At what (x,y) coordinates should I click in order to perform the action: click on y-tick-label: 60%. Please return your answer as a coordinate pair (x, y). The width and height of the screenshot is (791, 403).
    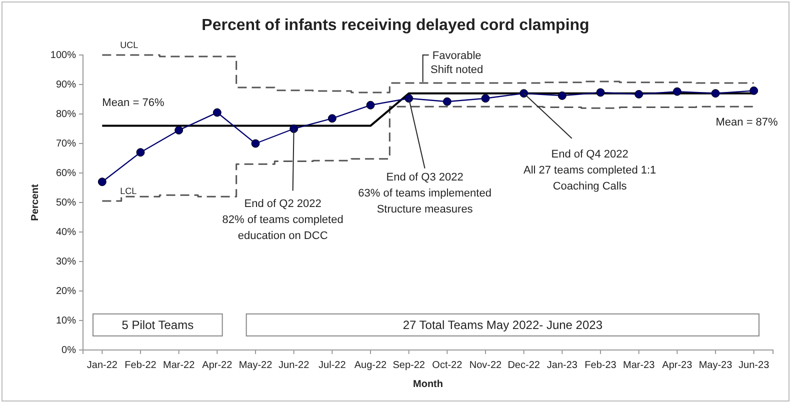
    Looking at the image, I should click on (66, 174).